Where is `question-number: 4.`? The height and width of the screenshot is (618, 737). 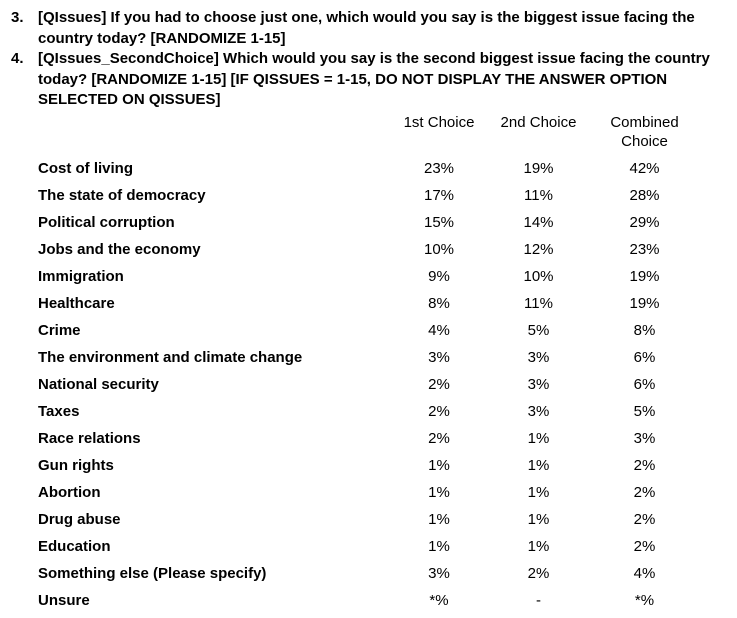 question-number: 4. is located at coordinates (17, 58).